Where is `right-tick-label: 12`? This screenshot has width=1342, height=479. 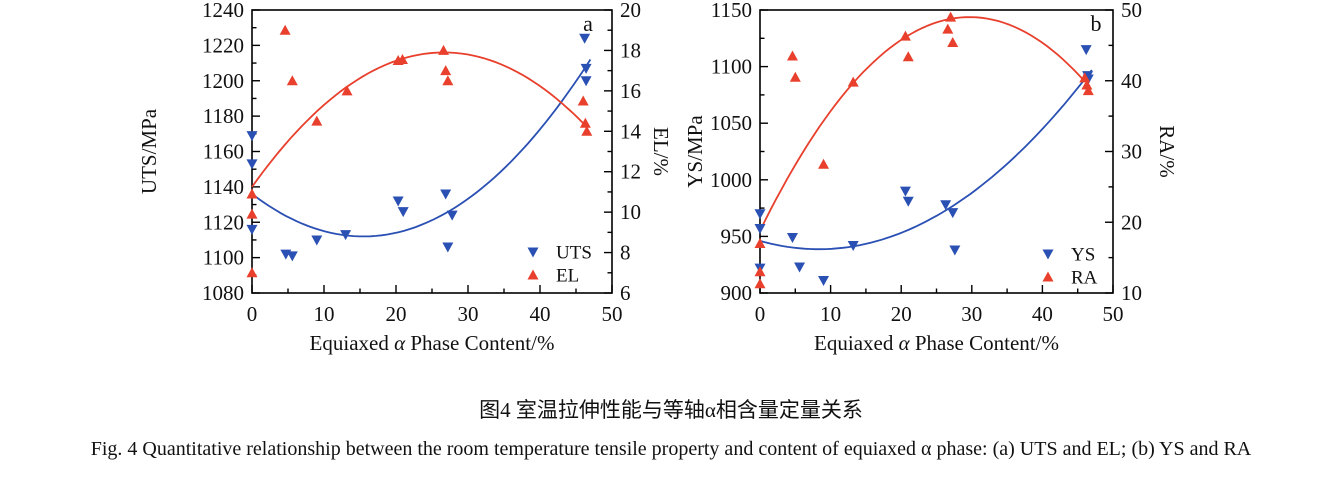 right-tick-label: 12 is located at coordinates (630, 172).